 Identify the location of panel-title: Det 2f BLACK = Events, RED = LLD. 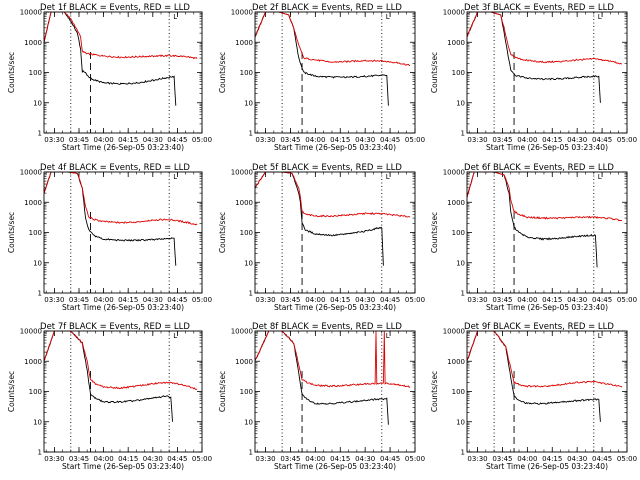
(327, 8).